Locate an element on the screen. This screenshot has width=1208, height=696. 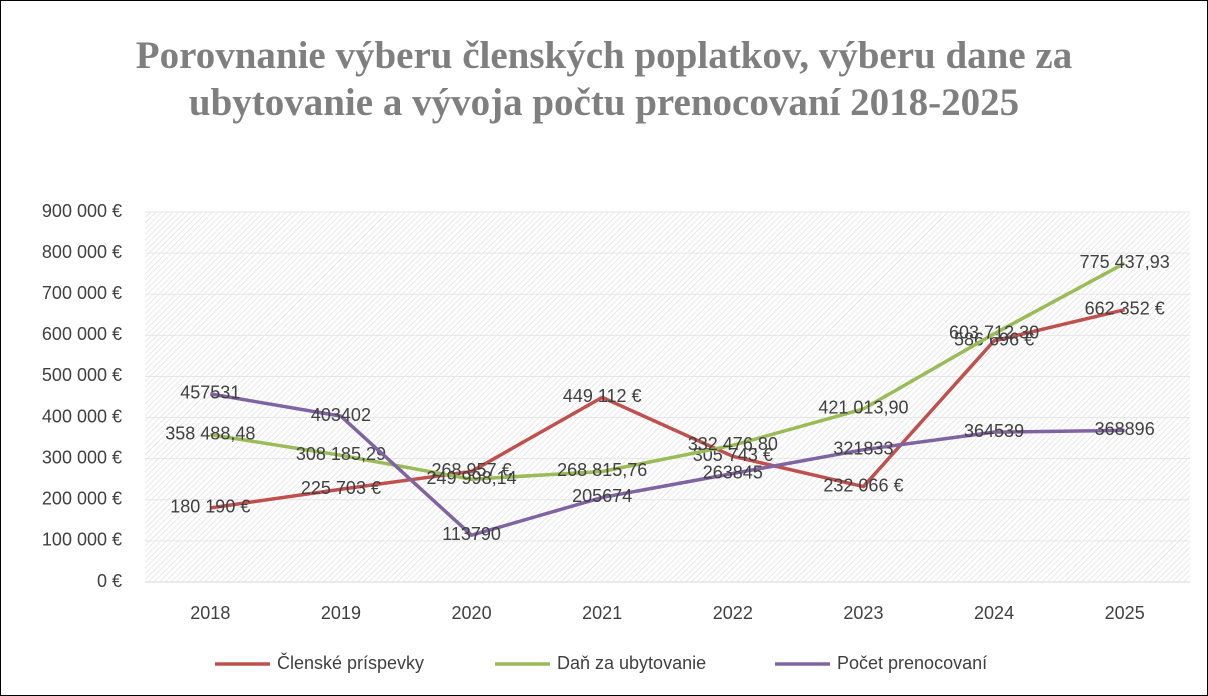
legend-label: Počet prenocovaní is located at coordinates (912, 663).